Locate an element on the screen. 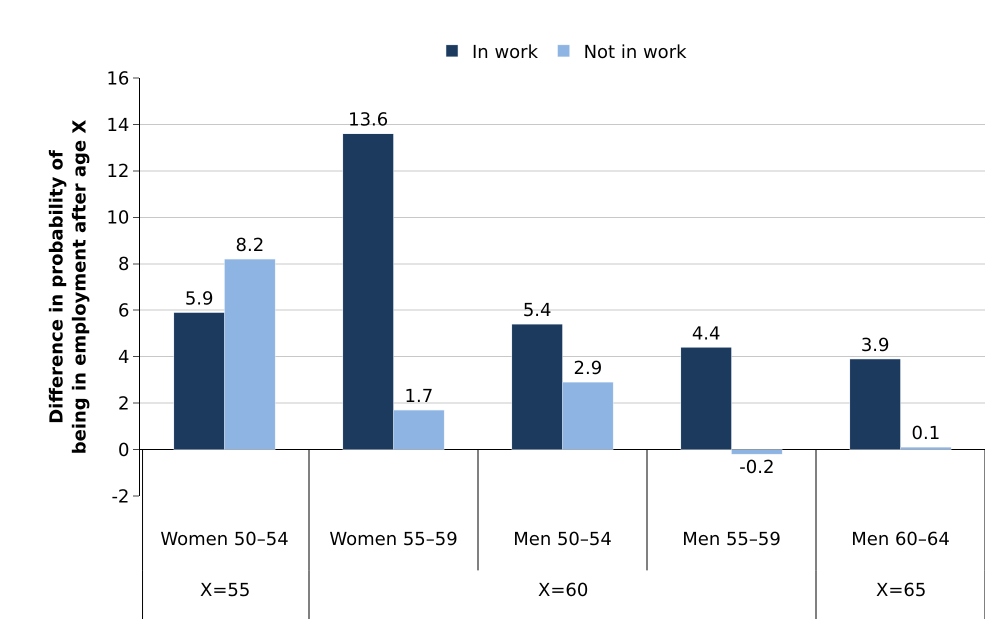 The image size is (985, 619). data-label: 0.1 is located at coordinates (926, 433).